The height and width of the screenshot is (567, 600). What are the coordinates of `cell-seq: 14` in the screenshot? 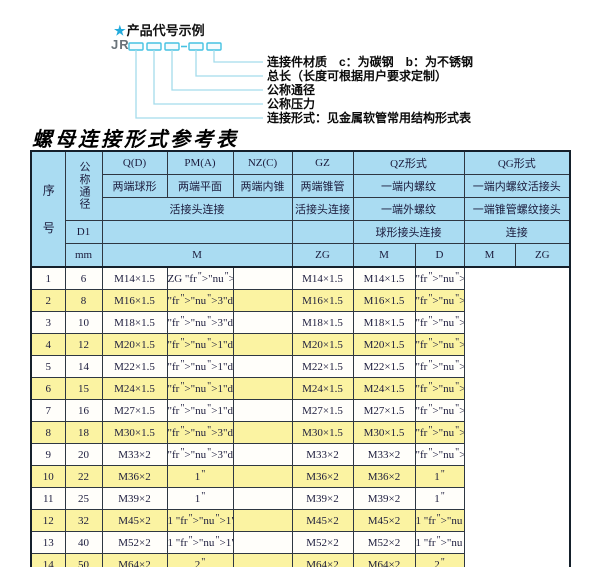 It's located at (48, 560).